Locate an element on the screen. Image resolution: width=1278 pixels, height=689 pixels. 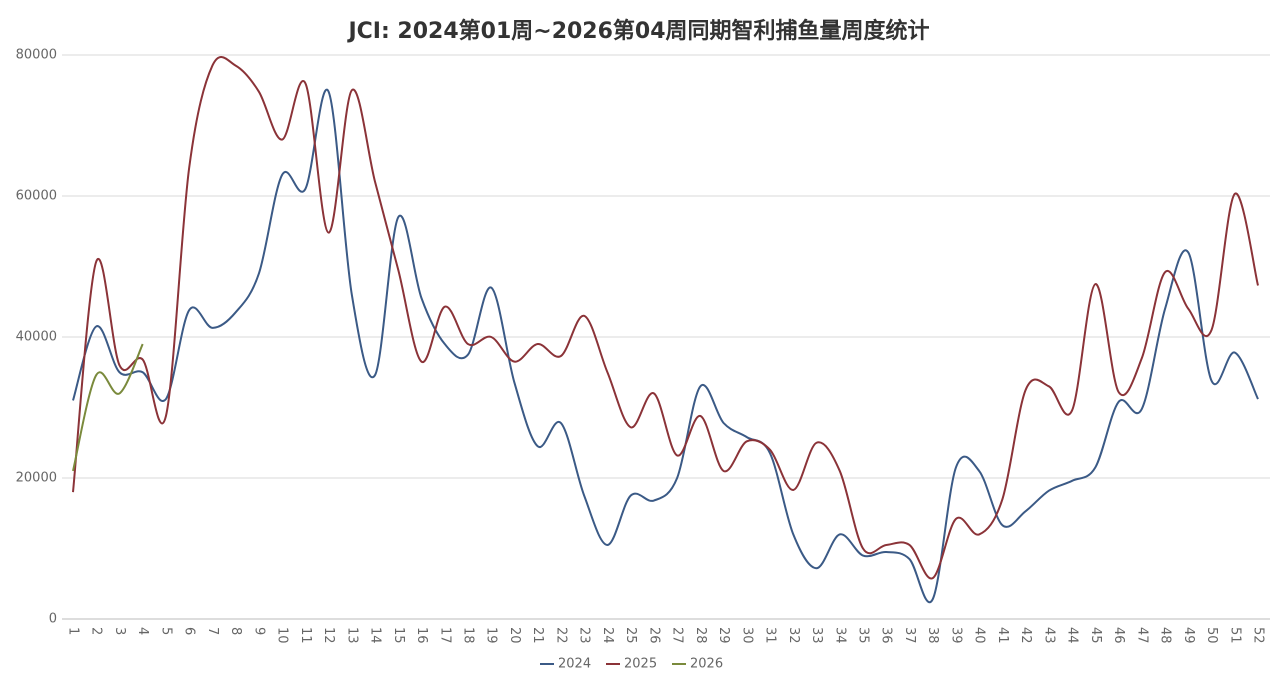
x-tick-label: 24 is located at coordinates (607, 635).